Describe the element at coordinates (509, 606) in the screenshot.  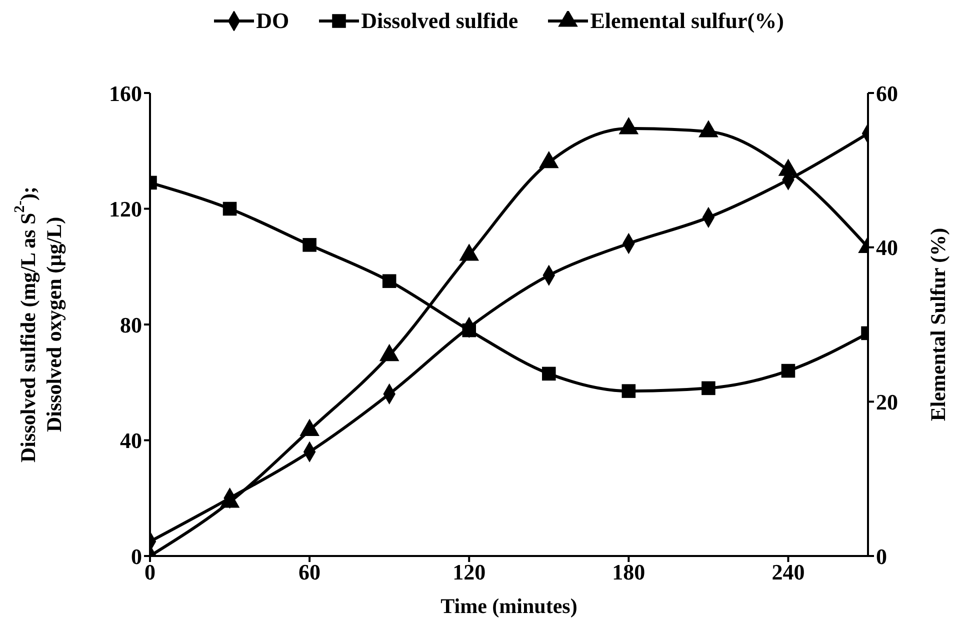
I see `x-axis-title: Time (minutes)` at that location.